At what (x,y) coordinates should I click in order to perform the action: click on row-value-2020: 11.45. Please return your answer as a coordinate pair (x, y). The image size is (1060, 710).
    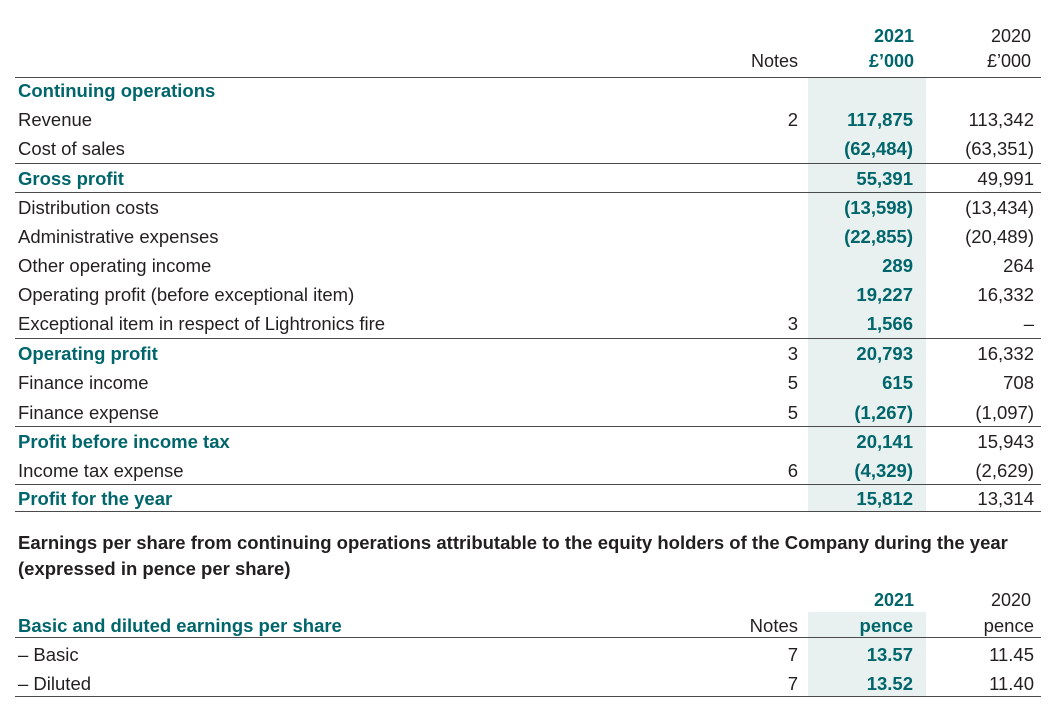
    Looking at the image, I should click on (1011, 654).